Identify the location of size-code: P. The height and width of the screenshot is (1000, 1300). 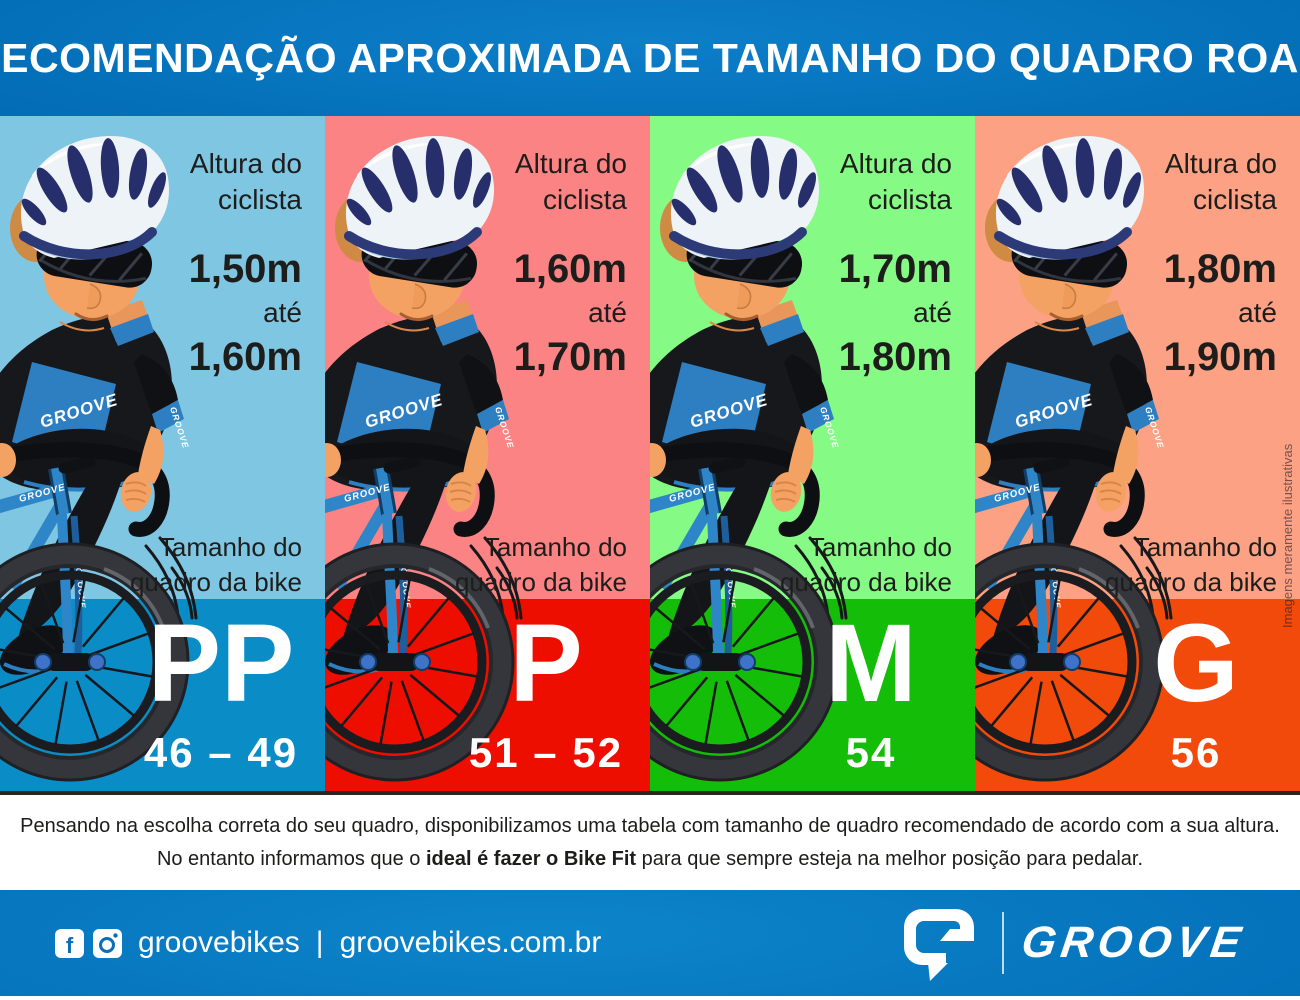
(546, 663).